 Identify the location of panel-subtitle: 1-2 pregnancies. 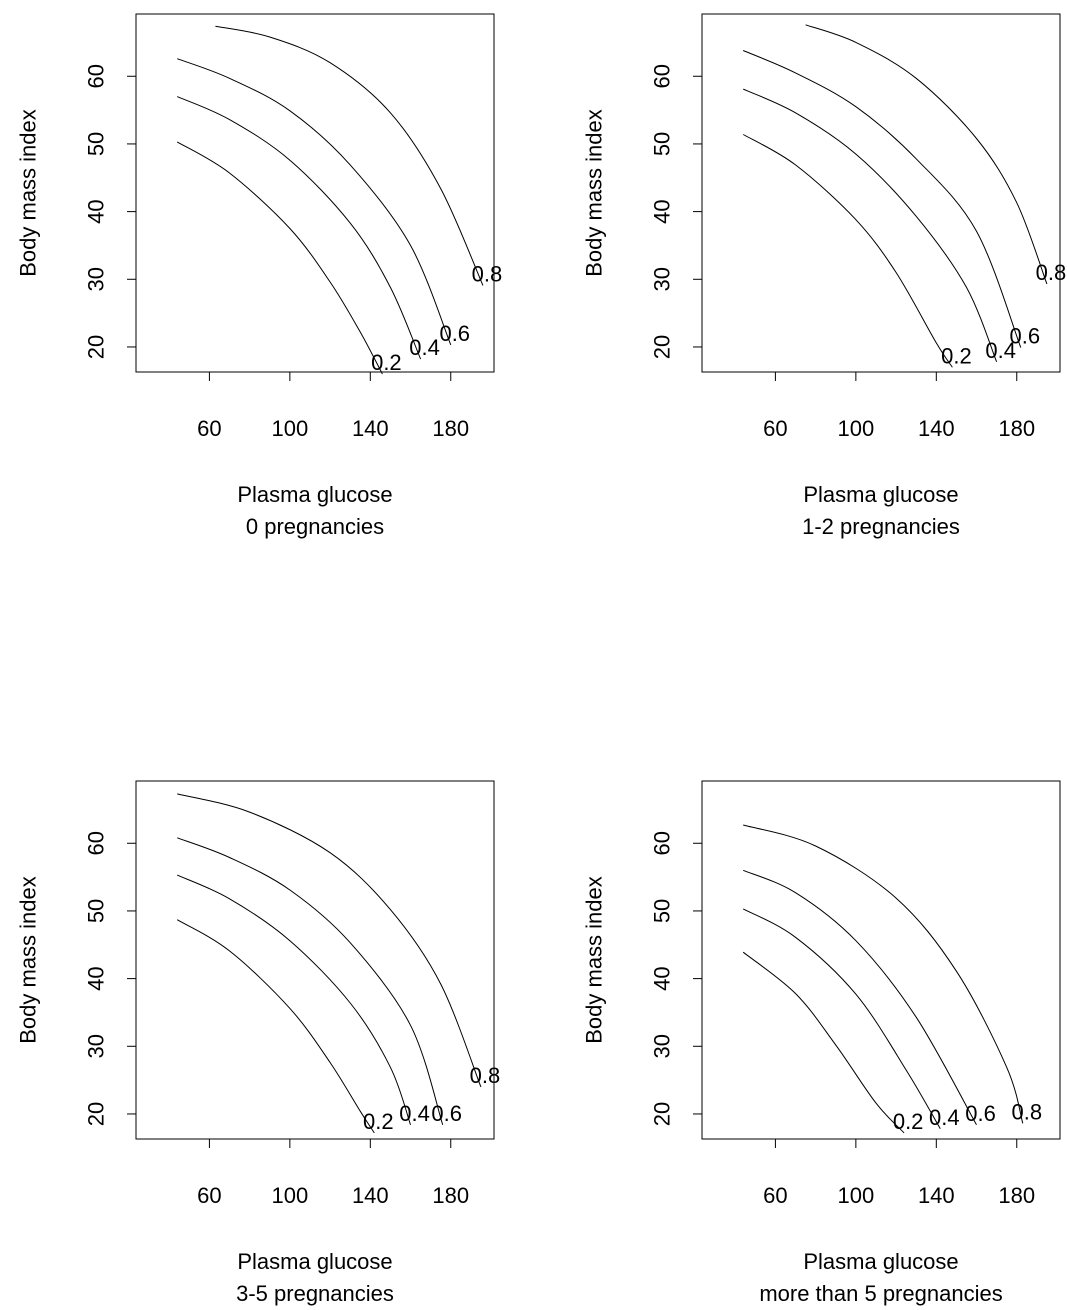
(881, 526).